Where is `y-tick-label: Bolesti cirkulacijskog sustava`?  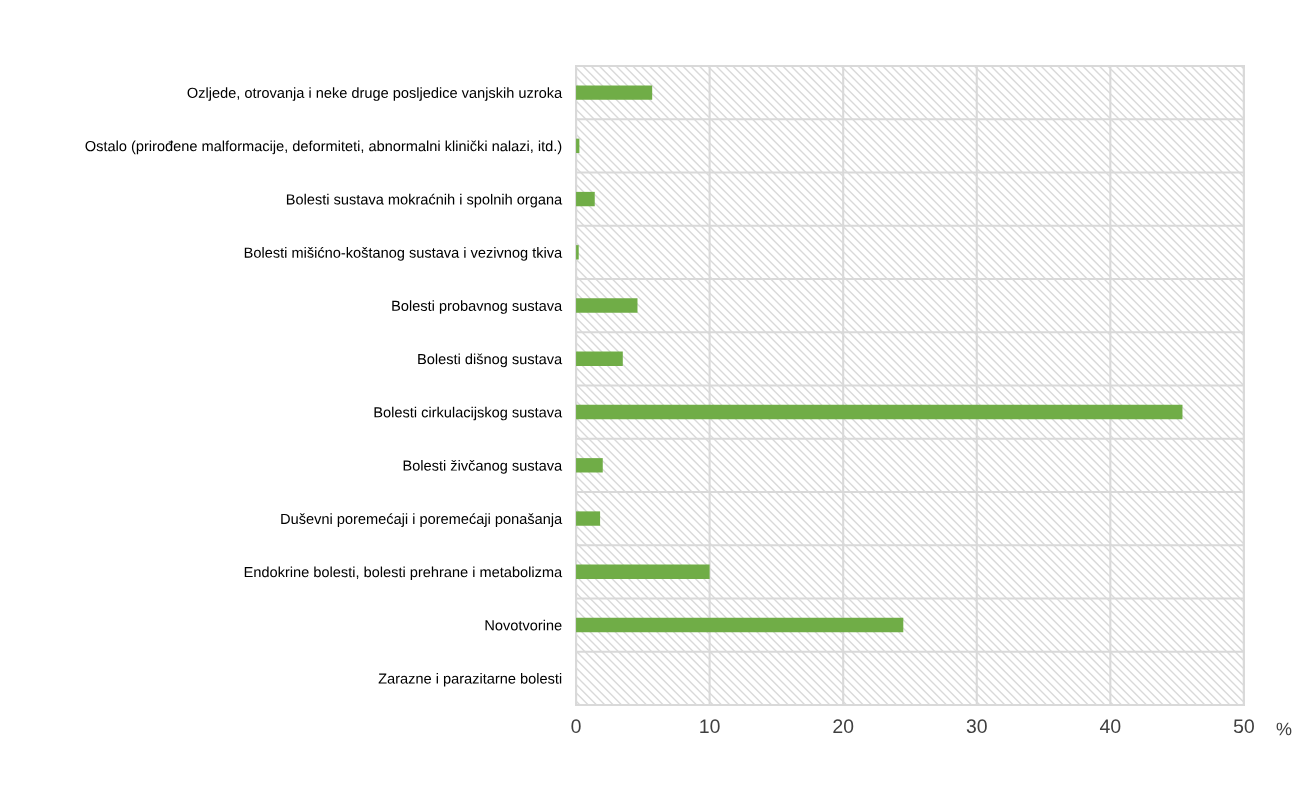 y-tick-label: Bolesti cirkulacijskog sustava is located at coordinates (468, 413).